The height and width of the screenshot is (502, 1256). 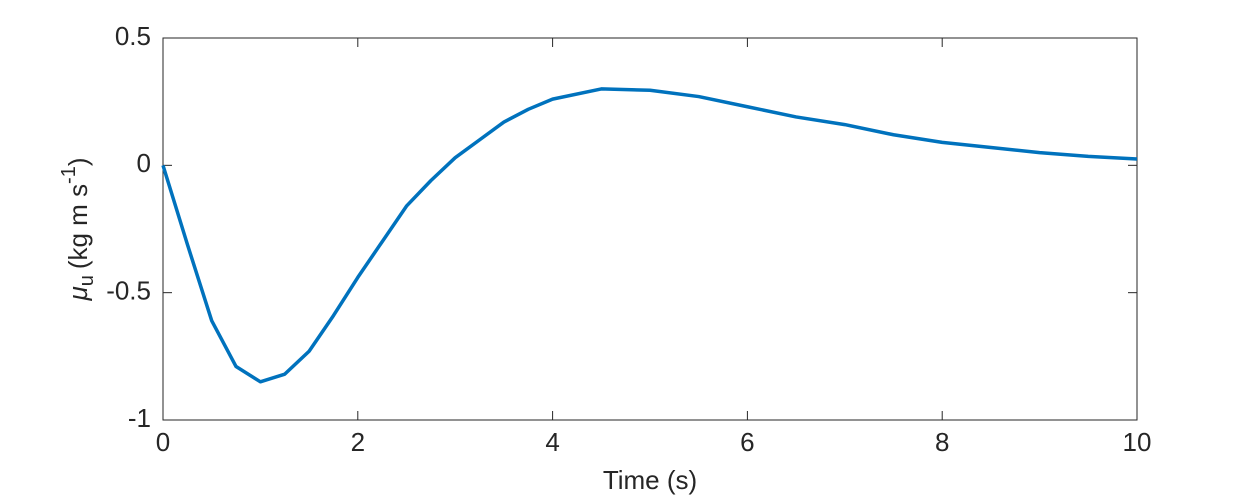 I want to click on y-tick-label: 0, so click(x=144, y=163).